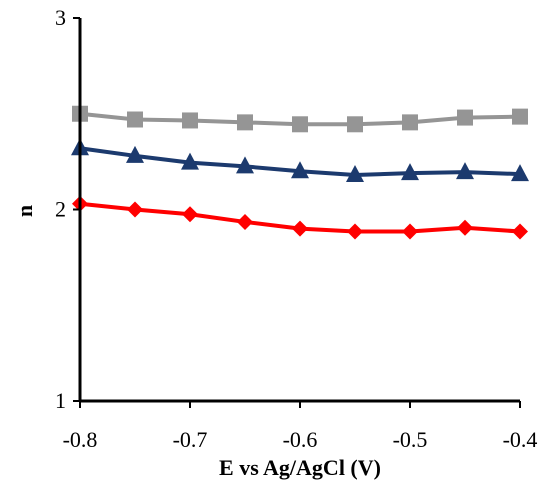 The height and width of the screenshot is (502, 550). I want to click on y-axis-title: n, so click(24, 211).